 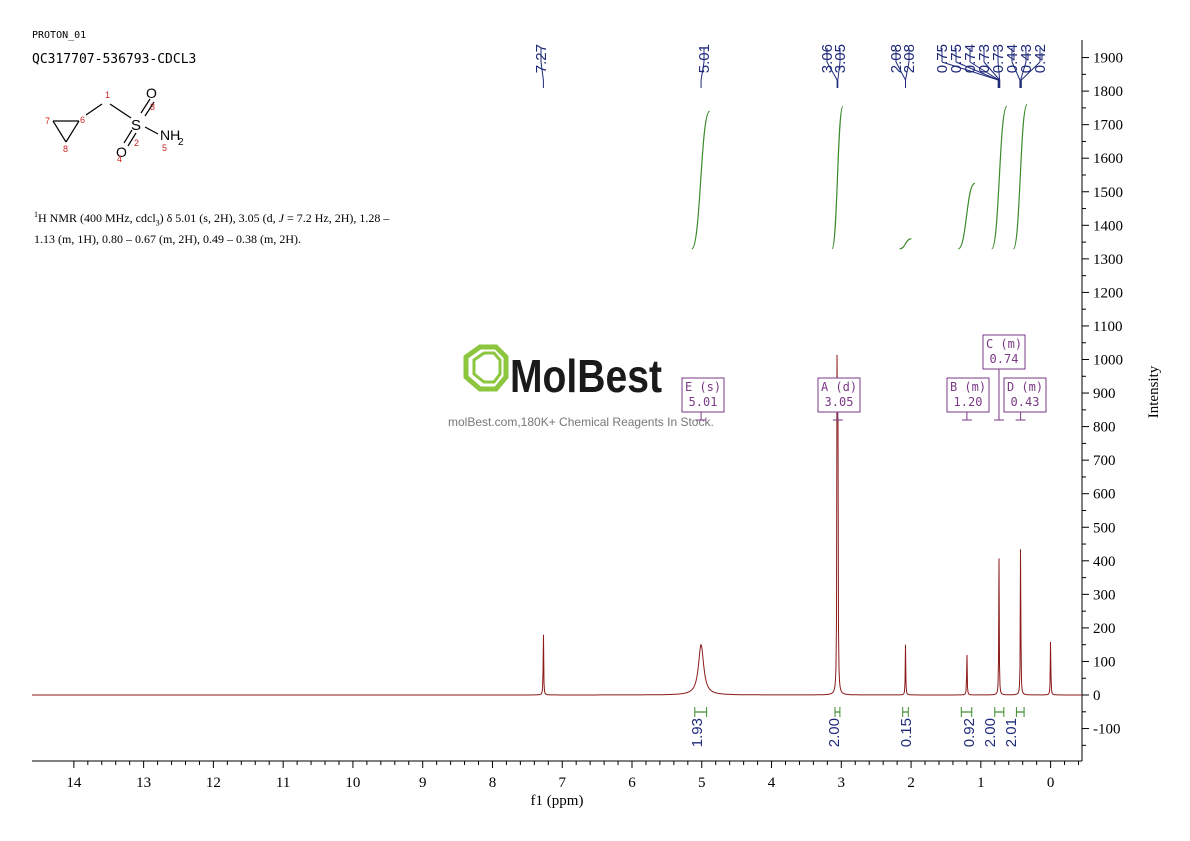 What do you see at coordinates (697, 732) in the screenshot?
I see `integral-label: 1.93` at bounding box center [697, 732].